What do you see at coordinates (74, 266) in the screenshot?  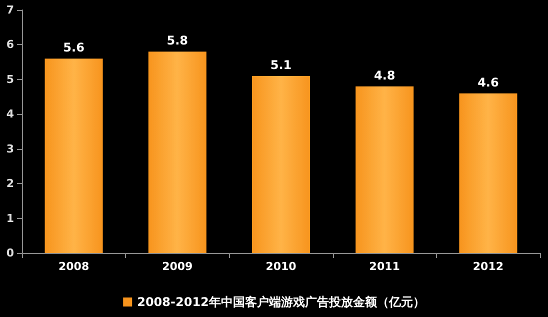 I see `x-tick-label: 2008` at bounding box center [74, 266].